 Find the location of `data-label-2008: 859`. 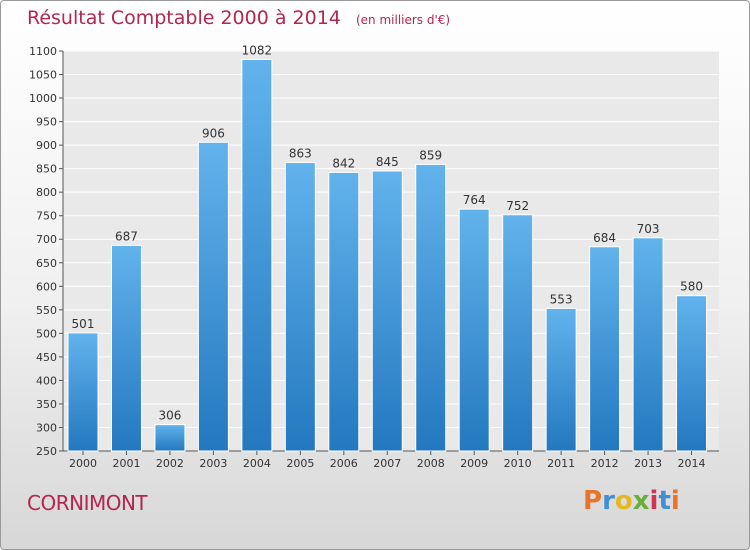

data-label-2008: 859 is located at coordinates (430, 155).